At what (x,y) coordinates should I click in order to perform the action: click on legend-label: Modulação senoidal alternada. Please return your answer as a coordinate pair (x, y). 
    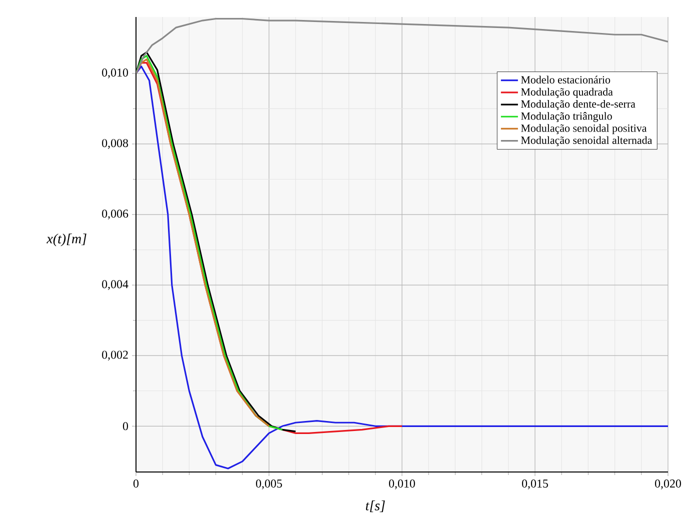
    Looking at the image, I should click on (586, 141).